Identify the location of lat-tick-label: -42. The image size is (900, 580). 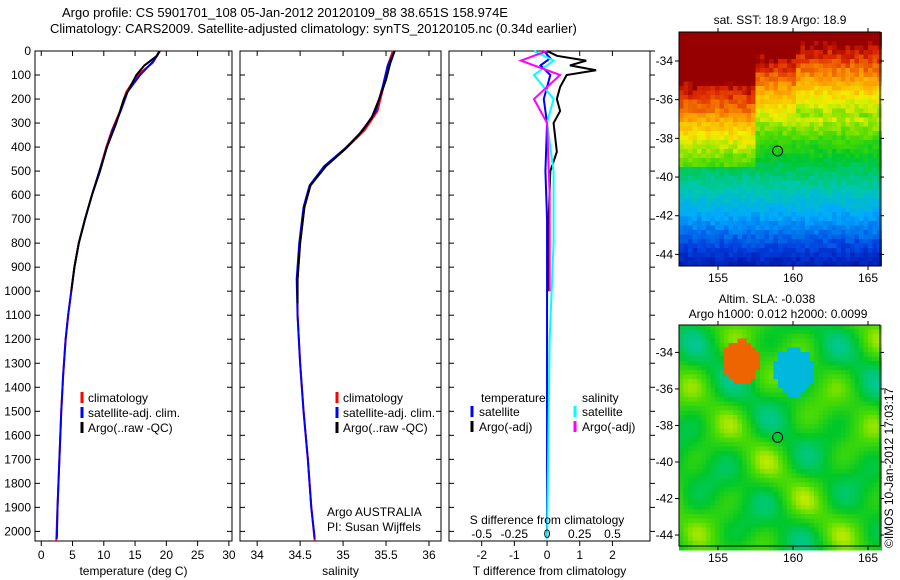
(665, 499).